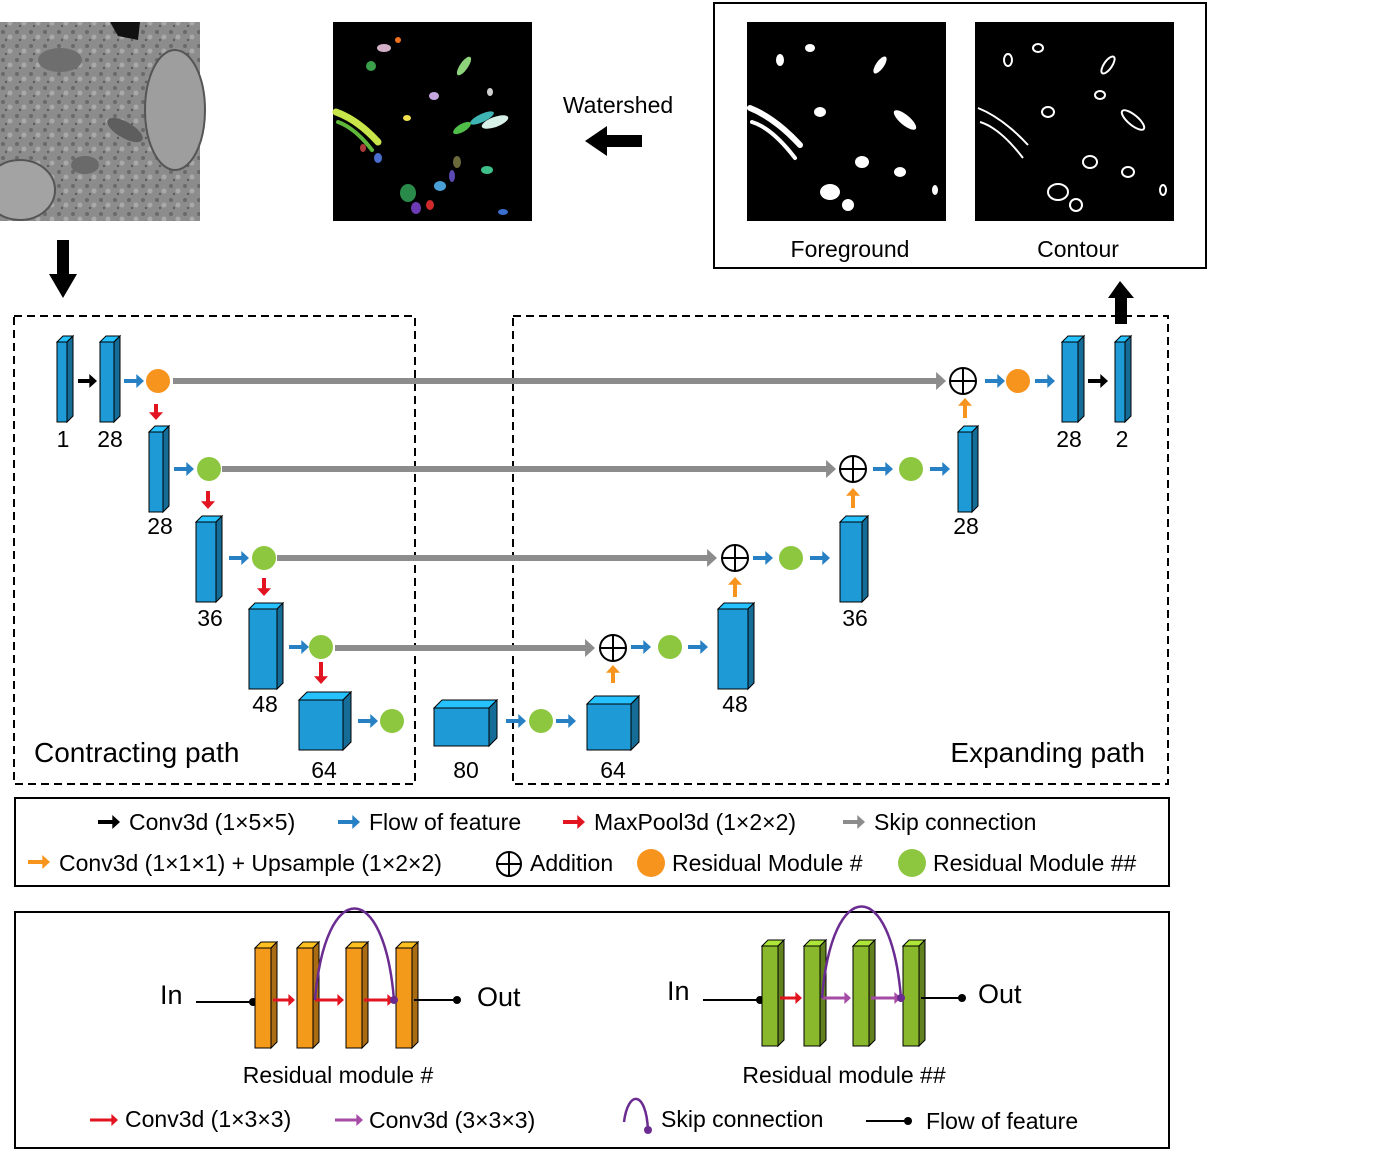 This screenshot has height=1151, width=1375. Describe the element at coordinates (265, 704) in the screenshot. I see `channel-label-enc4: 48` at that location.